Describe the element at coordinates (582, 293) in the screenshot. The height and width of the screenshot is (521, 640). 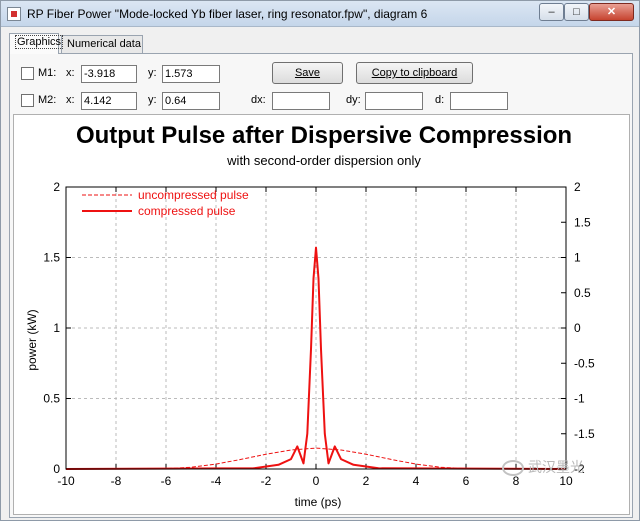
I see `y2-tick-label: 0.5` at that location.